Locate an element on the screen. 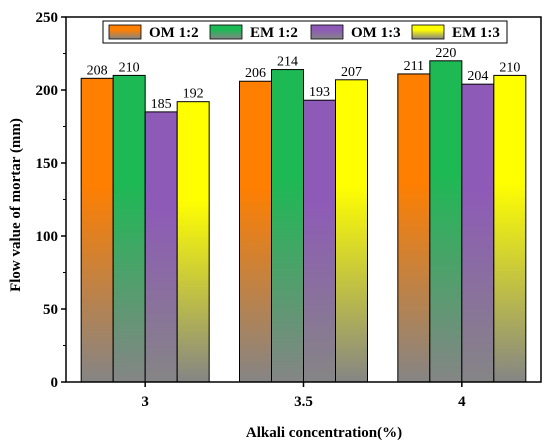  data-label: 220 is located at coordinates (445, 53).